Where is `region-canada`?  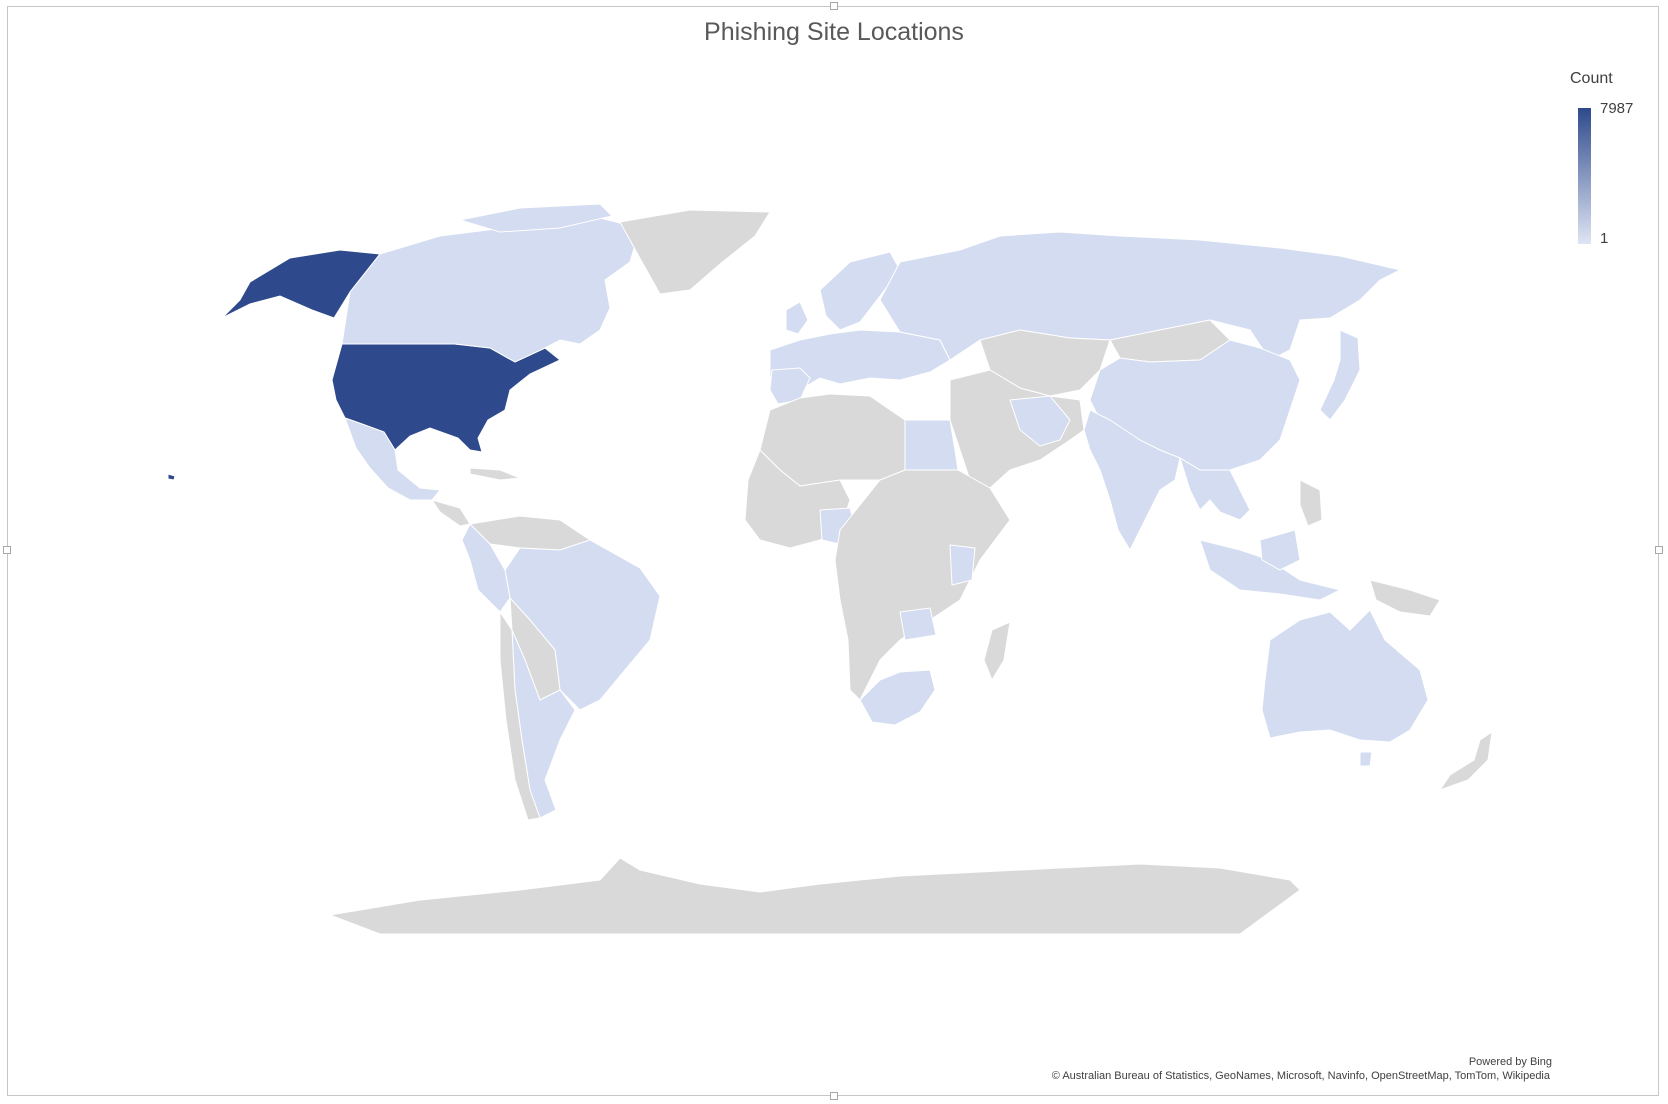 region-canada is located at coordinates (491, 290).